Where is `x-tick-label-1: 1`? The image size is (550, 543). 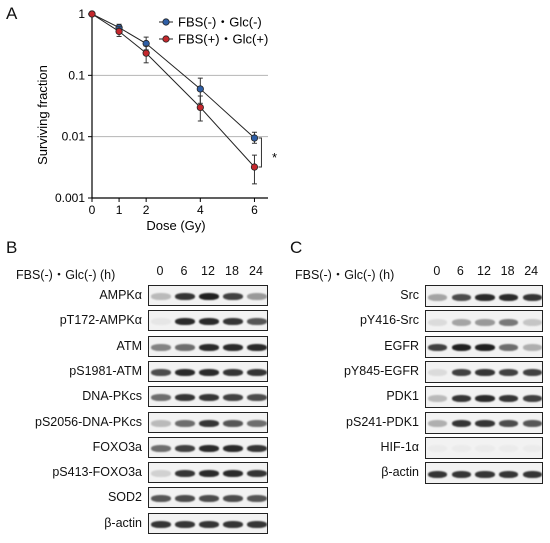
x-tick-label-1: 1 is located at coordinates (119, 210).